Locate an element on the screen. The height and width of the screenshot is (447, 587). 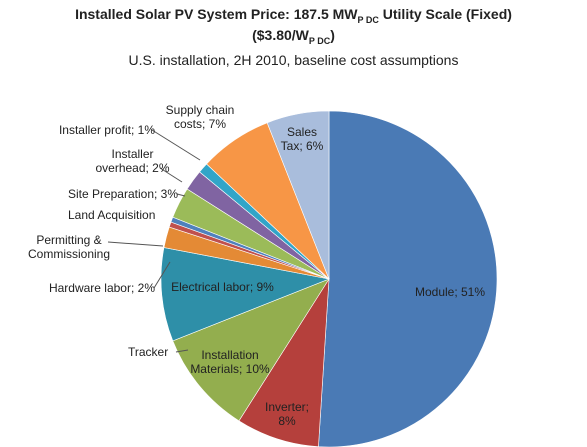
slice-label: Sales Tax; 6% is located at coordinates (302, 139).